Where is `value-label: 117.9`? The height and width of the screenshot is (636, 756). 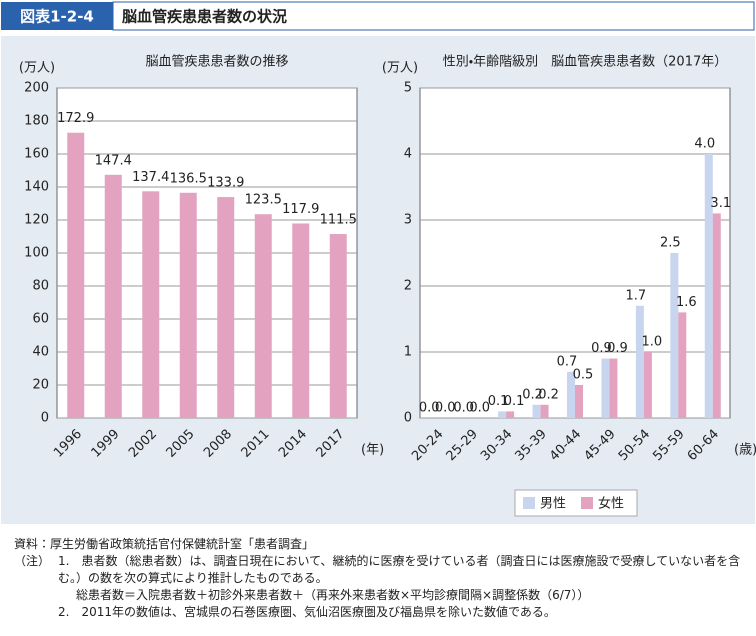 value-label: 117.9 is located at coordinates (300, 209).